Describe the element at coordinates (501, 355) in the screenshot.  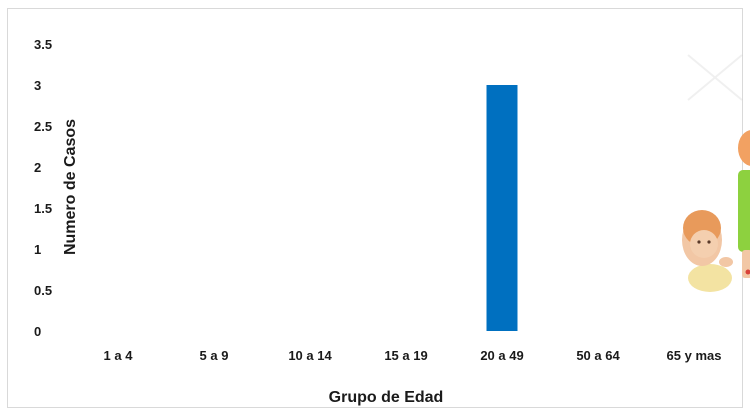
I see `x-tick-label: 20 a 49` at that location.